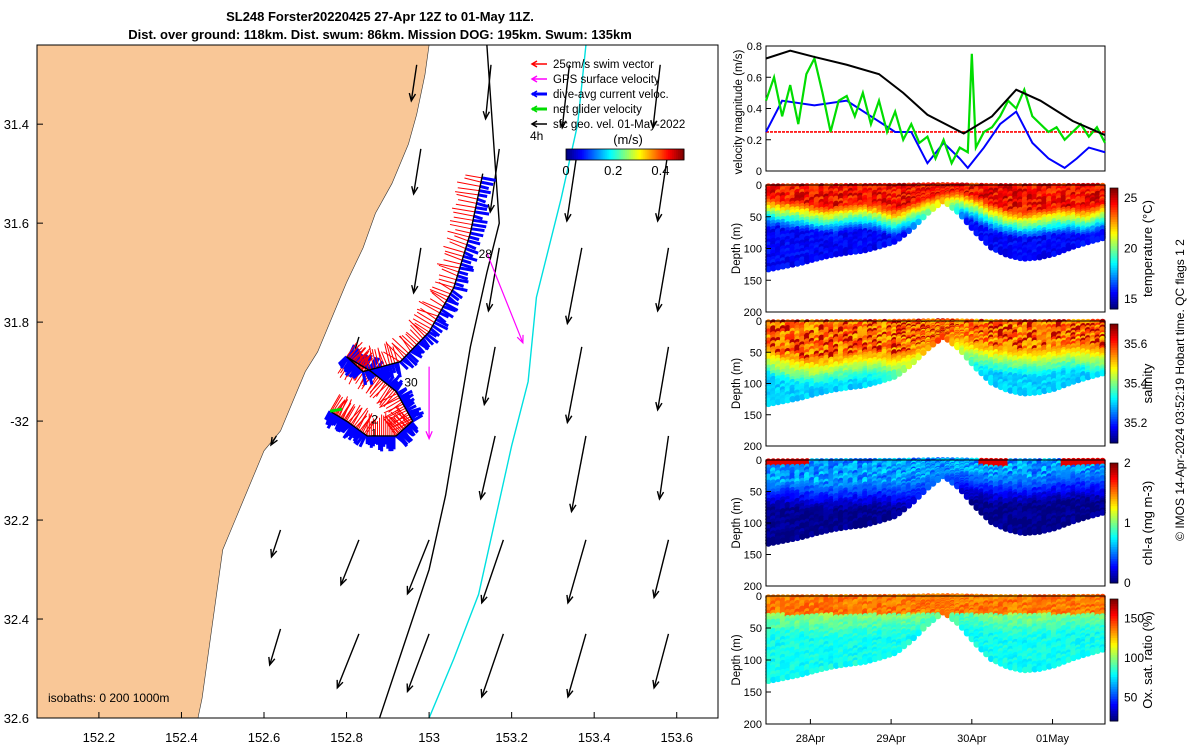 The image size is (1200, 750). What do you see at coordinates (181, 737) in the screenshot?
I see `map-x-tick-label: 152.4` at bounding box center [181, 737].